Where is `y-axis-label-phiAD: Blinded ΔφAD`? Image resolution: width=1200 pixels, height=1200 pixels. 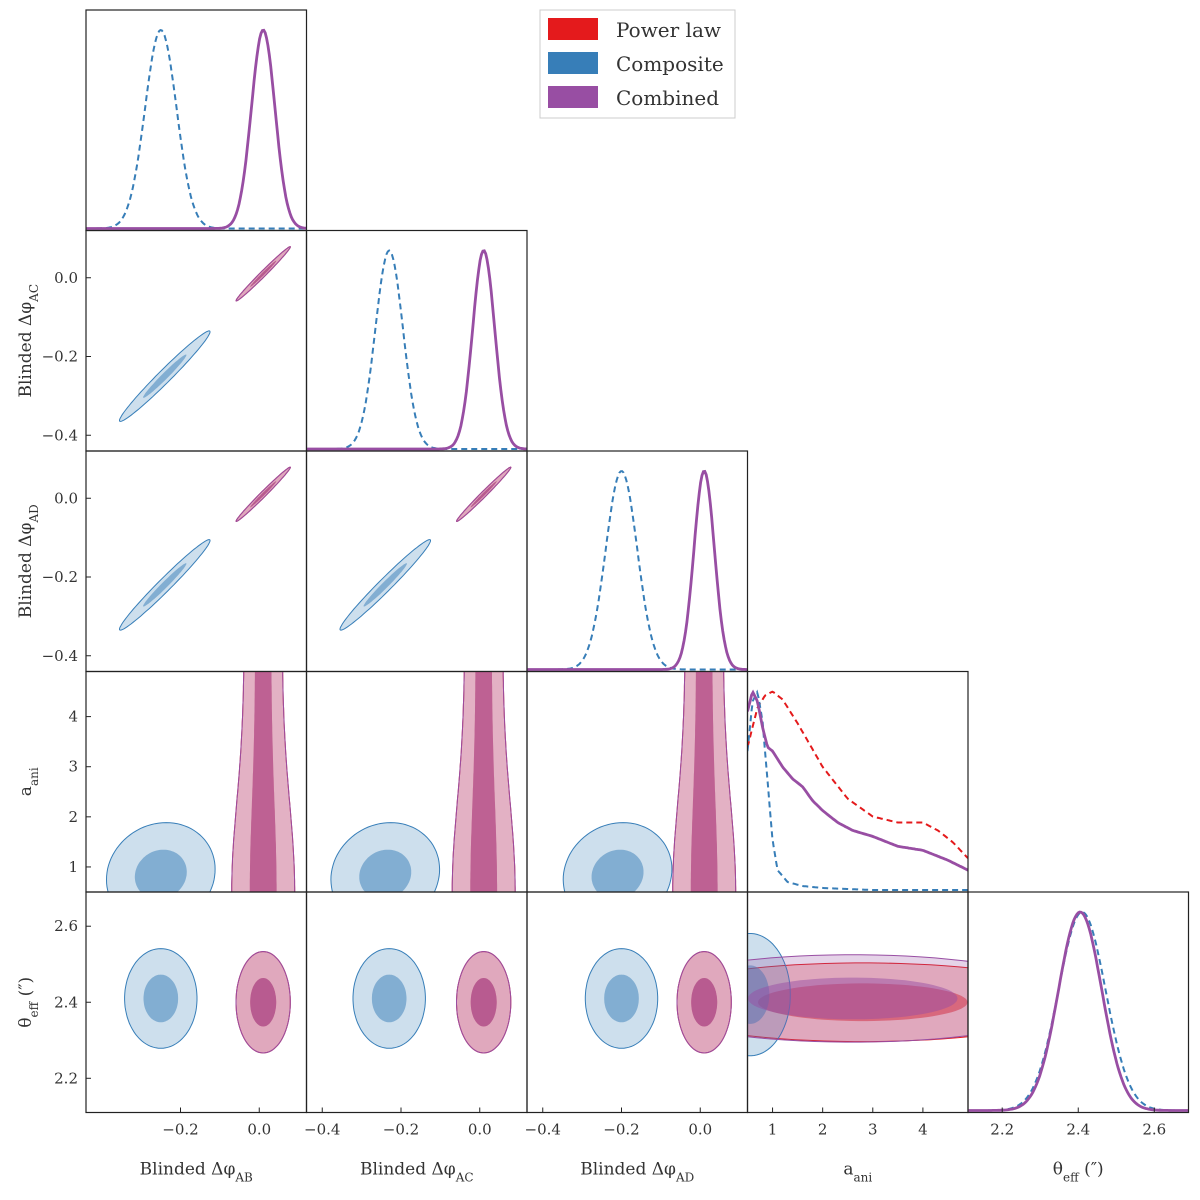 y-axis-label-phiAD: Blinded ΔφAD is located at coordinates (28, 561).